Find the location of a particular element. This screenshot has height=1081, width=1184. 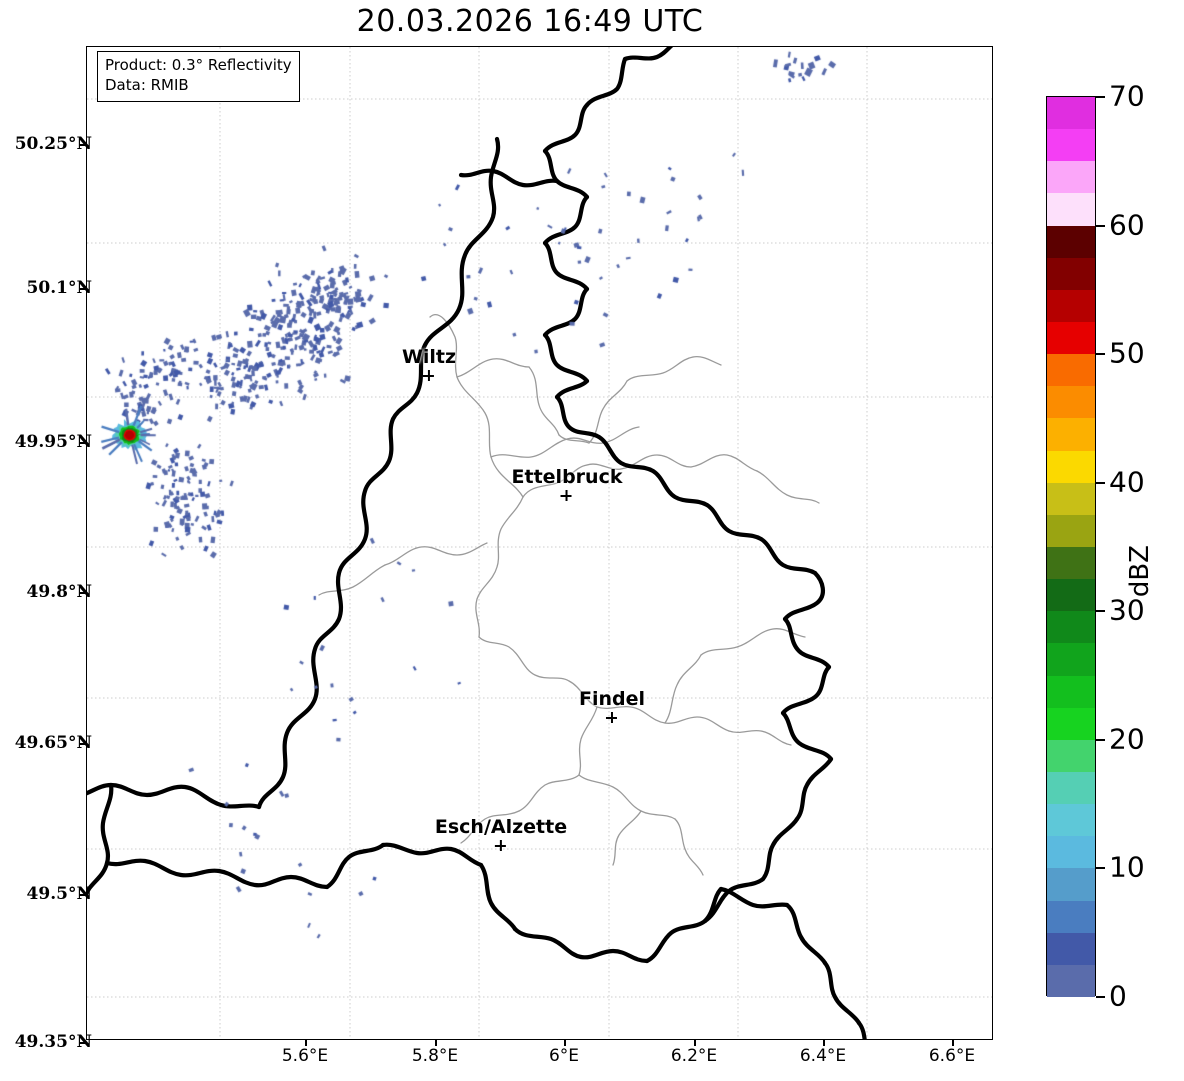

city-label-wiltz: Wiltz is located at coordinates (429, 364).